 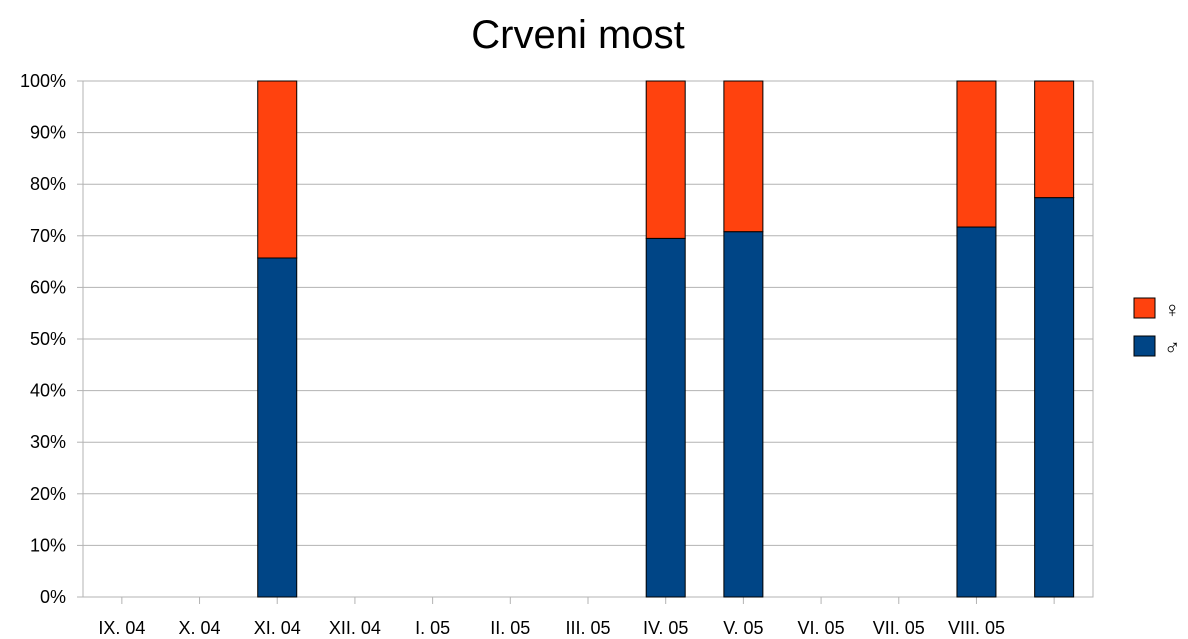 What do you see at coordinates (976, 628) in the screenshot?
I see `x-tick-label: VIII. 05` at bounding box center [976, 628].